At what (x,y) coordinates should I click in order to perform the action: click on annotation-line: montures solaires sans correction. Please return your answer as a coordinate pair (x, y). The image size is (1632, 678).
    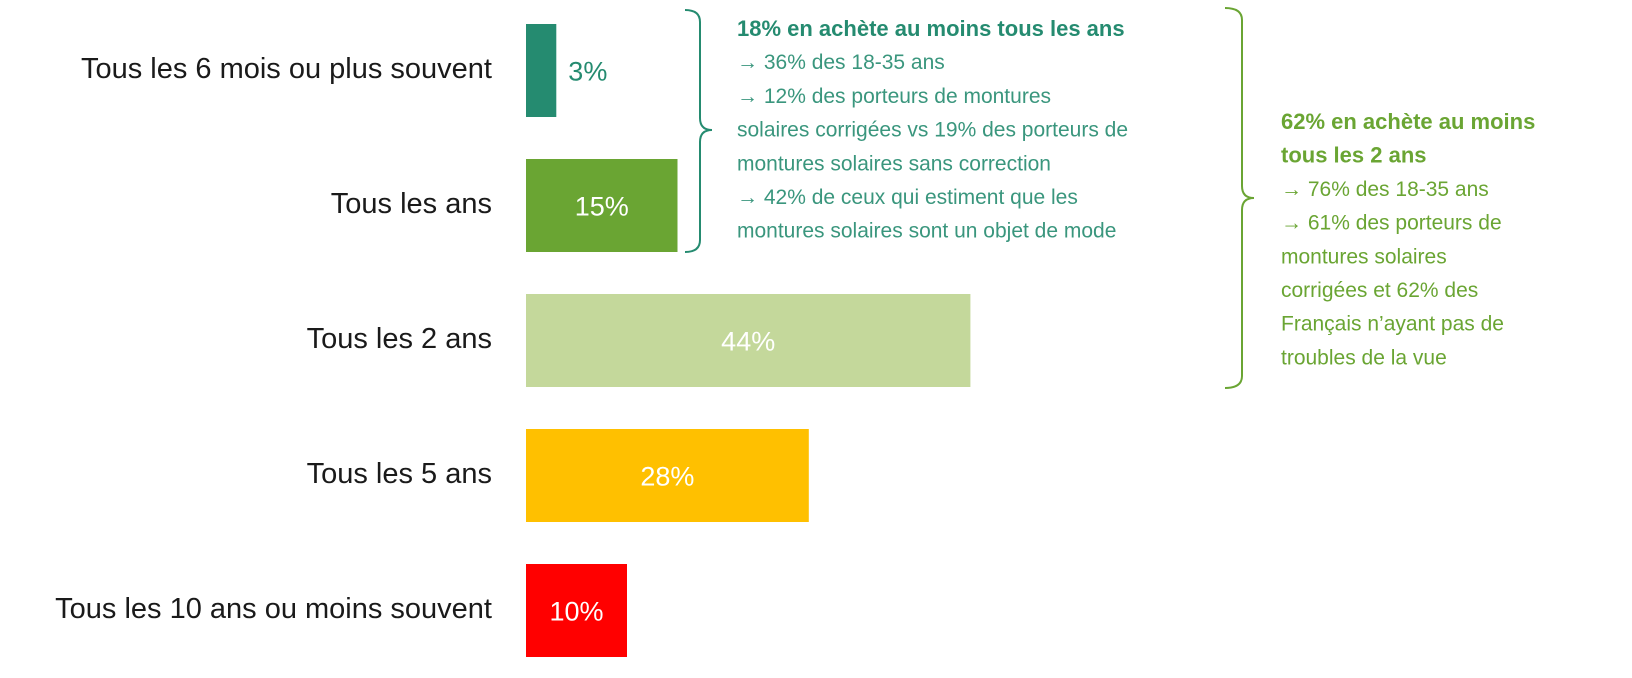
    Looking at the image, I should click on (894, 163).